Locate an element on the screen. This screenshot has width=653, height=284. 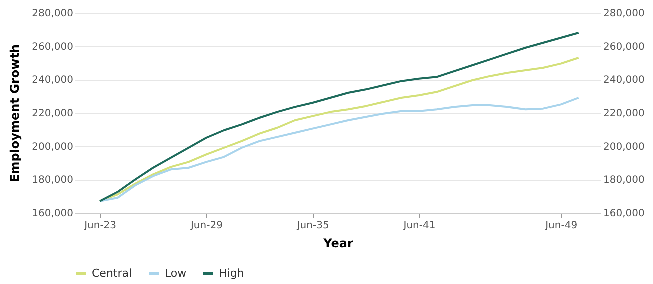
y2-tick-label: 160,000 is located at coordinates (624, 214).